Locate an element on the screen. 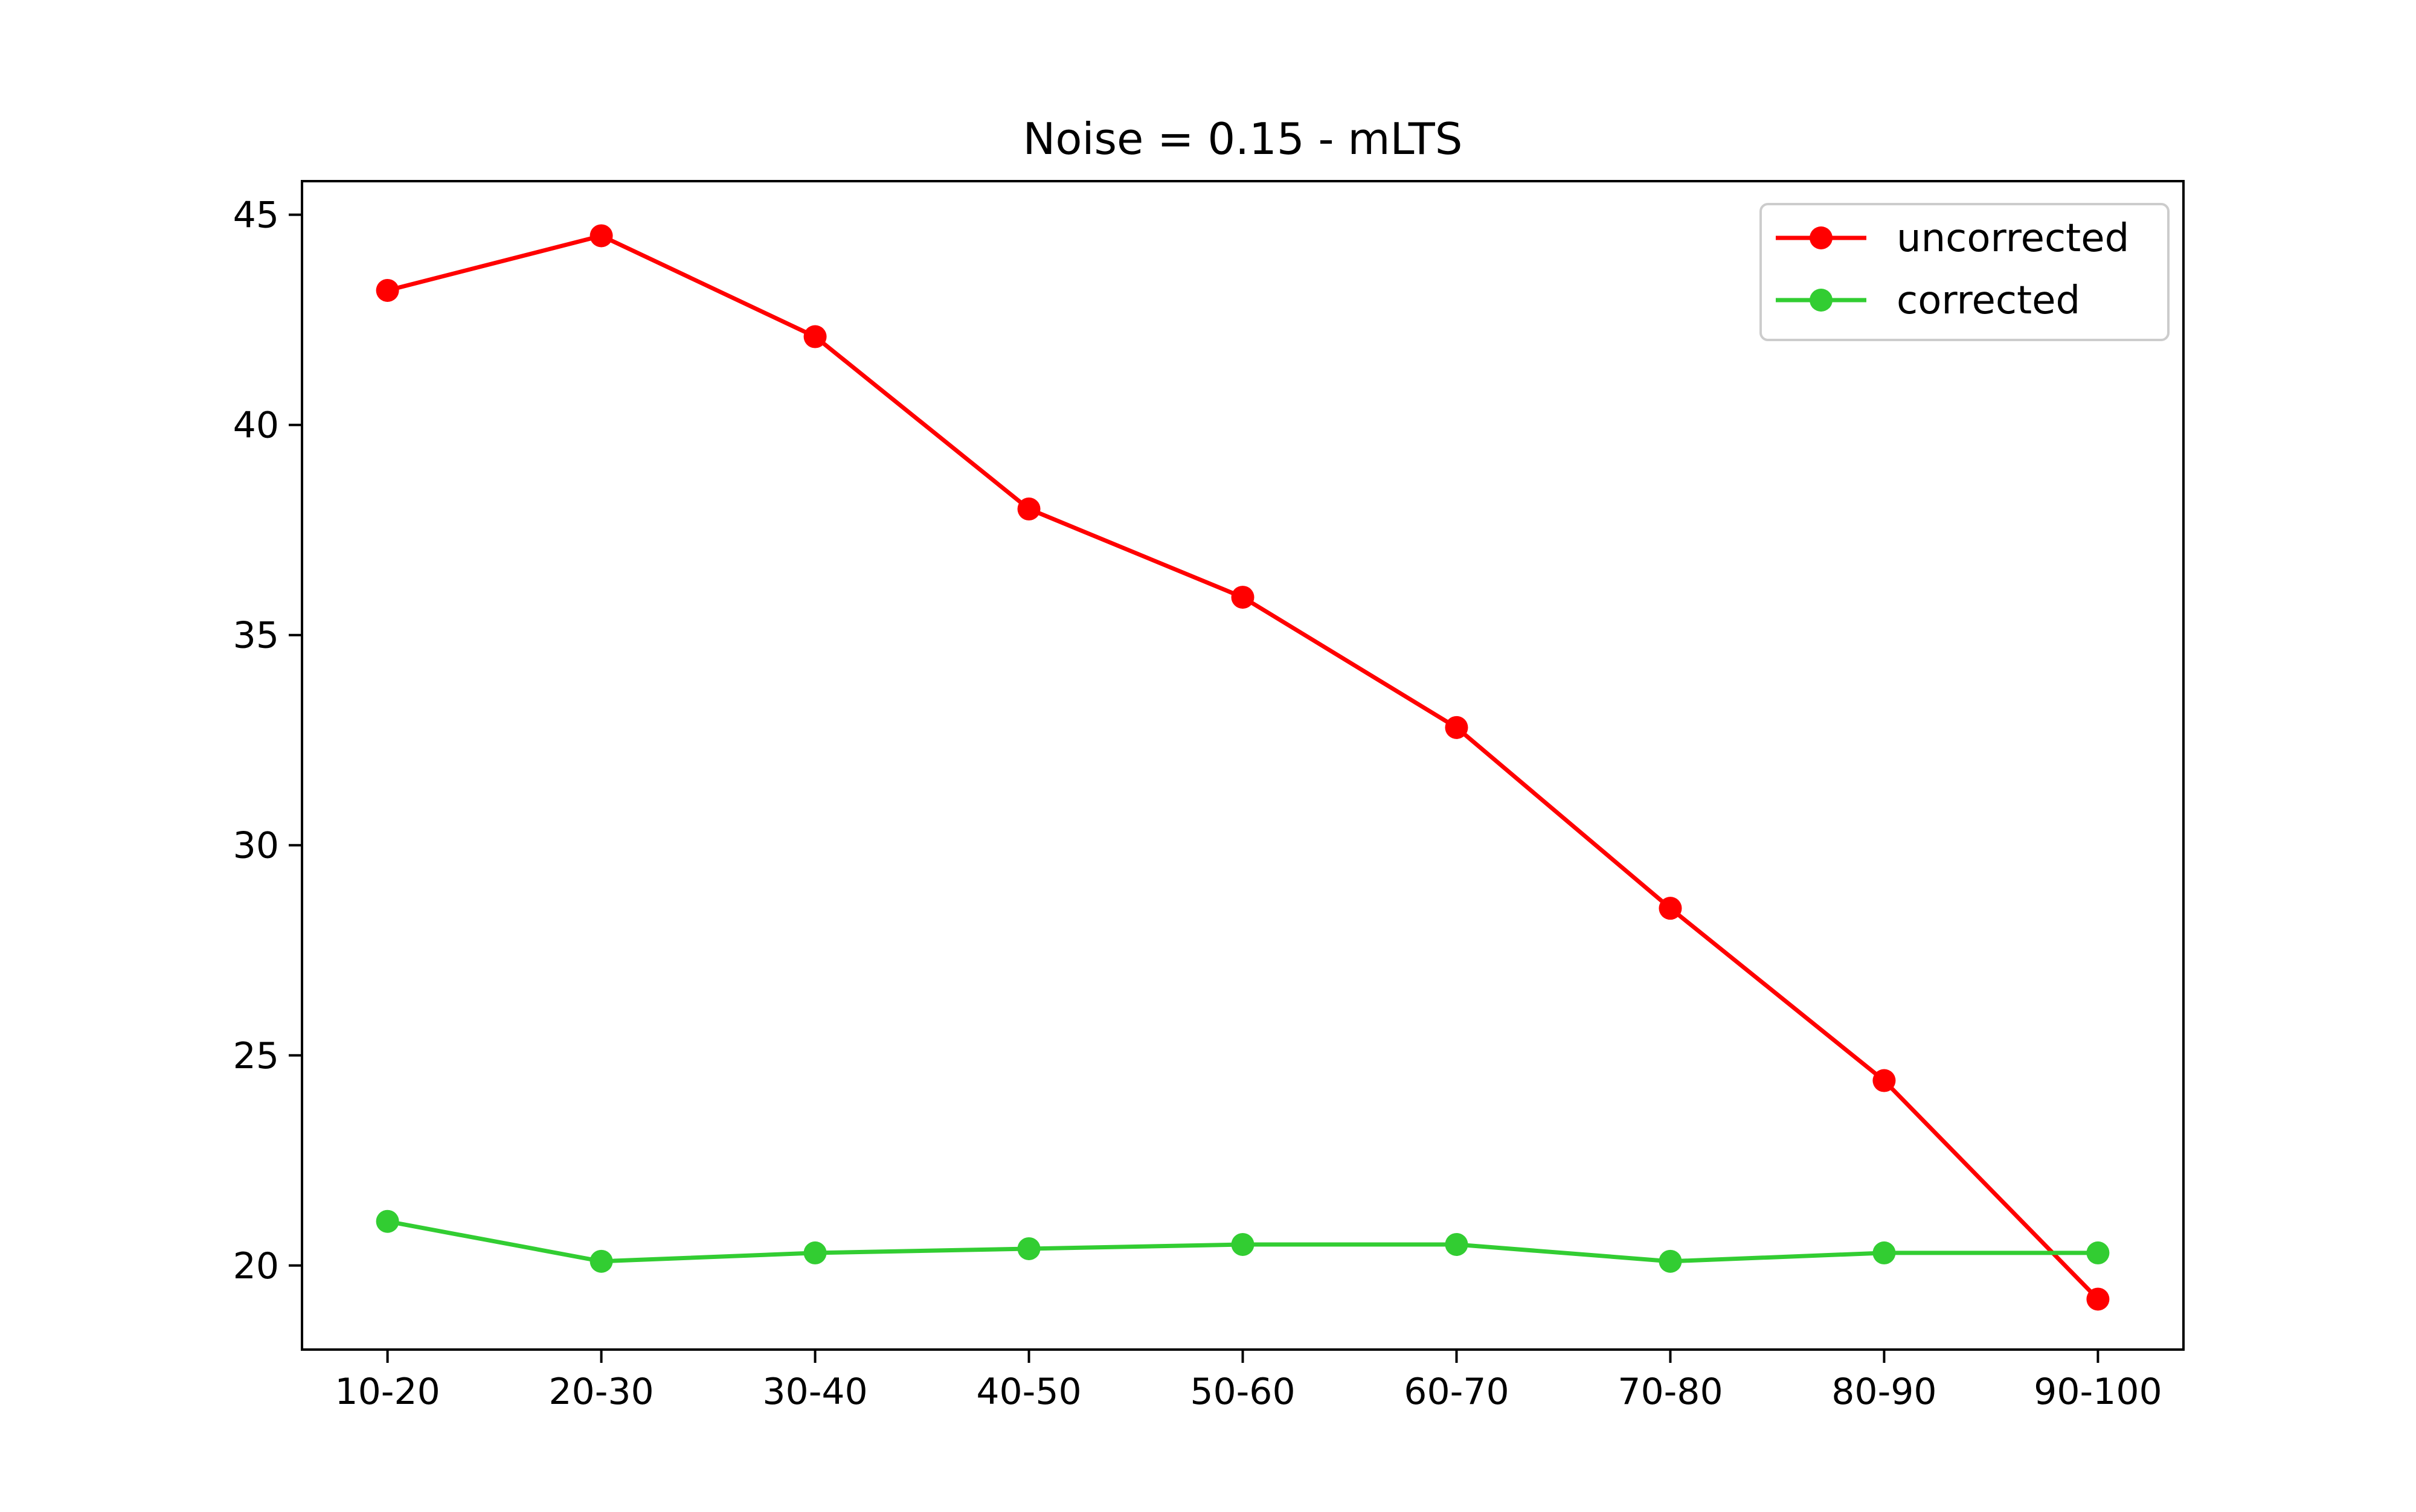 The width and height of the screenshot is (2416, 1512). series-corrected is located at coordinates (1243, 1241).